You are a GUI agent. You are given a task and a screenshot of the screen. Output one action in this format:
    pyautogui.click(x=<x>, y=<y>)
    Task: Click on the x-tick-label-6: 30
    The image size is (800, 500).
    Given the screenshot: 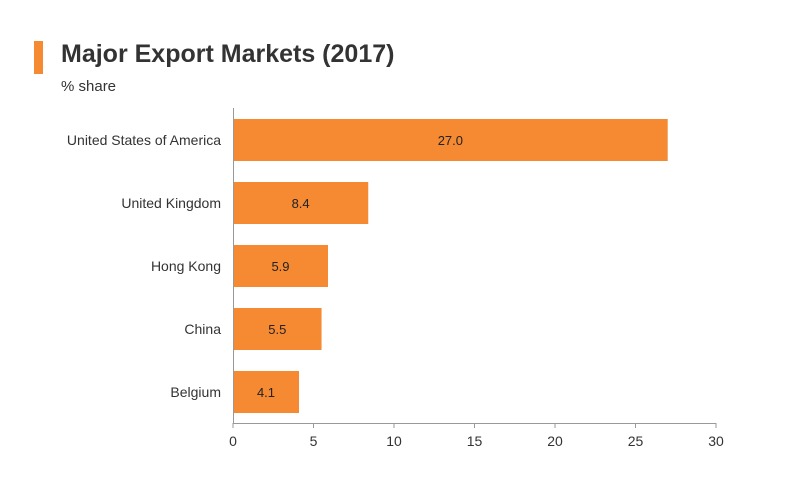 What is the action you would take?
    pyautogui.click(x=716, y=441)
    